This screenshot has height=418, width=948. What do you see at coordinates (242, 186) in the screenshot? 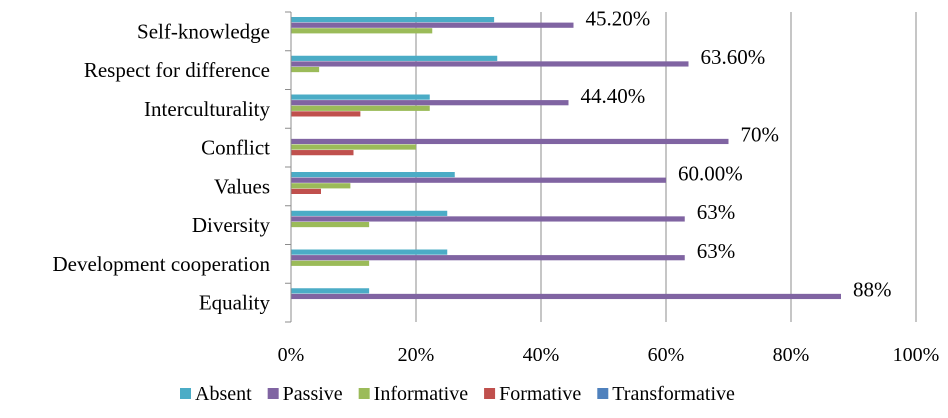
I see `category-label: Values` at bounding box center [242, 186].